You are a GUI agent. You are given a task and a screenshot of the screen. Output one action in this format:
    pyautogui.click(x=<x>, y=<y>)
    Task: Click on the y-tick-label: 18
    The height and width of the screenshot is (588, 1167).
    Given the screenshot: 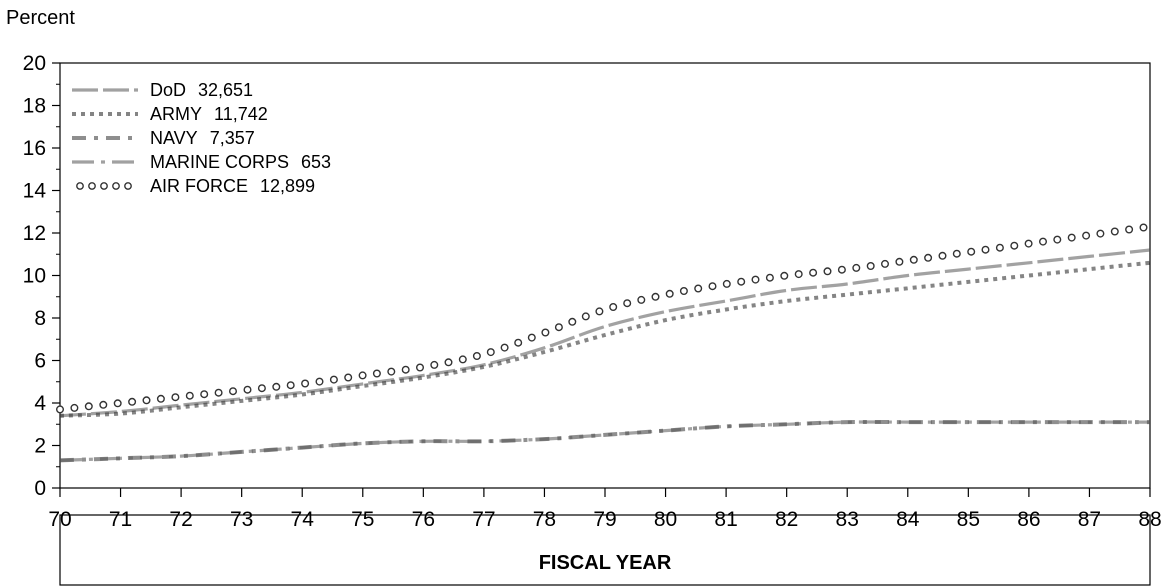 What is the action you would take?
    pyautogui.click(x=34, y=106)
    